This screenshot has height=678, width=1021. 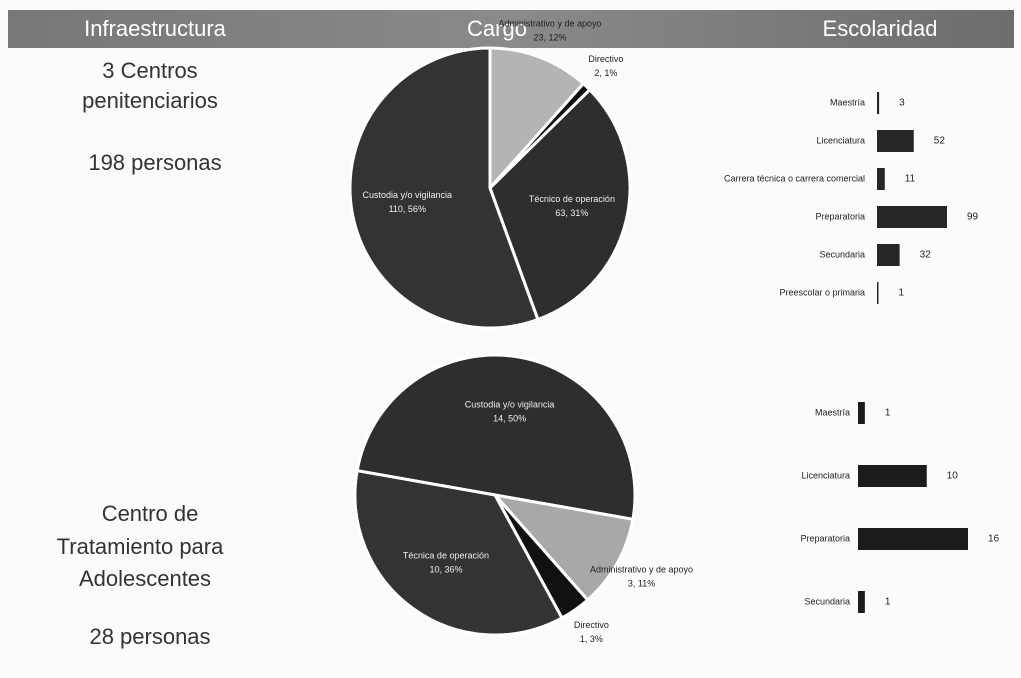 What do you see at coordinates (880, 28) in the screenshot?
I see `header-escolaridad: Escolaridad` at bounding box center [880, 28].